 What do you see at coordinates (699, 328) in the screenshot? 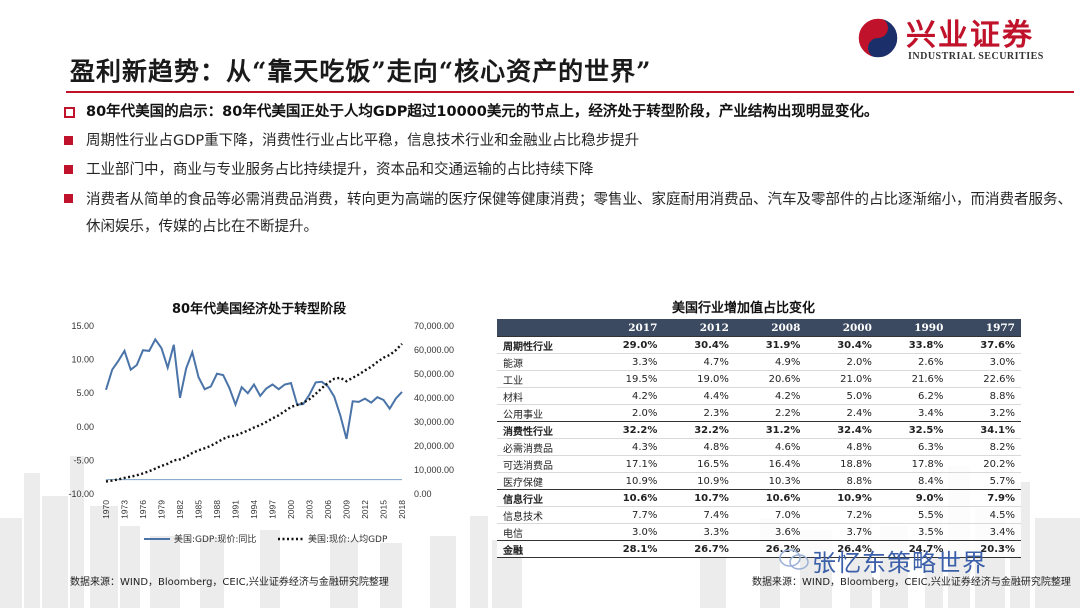
I see `table-header-year: 2012` at bounding box center [699, 328].